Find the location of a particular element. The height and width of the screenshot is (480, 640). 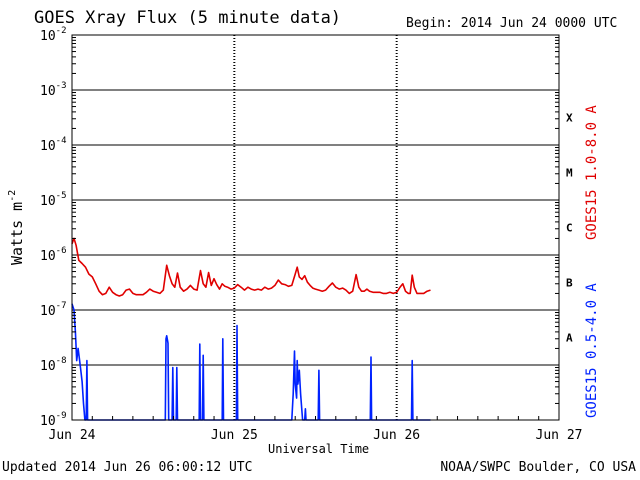

credit-text: NOAA/SWPC Boulder, CO USA is located at coordinates (538, 467).